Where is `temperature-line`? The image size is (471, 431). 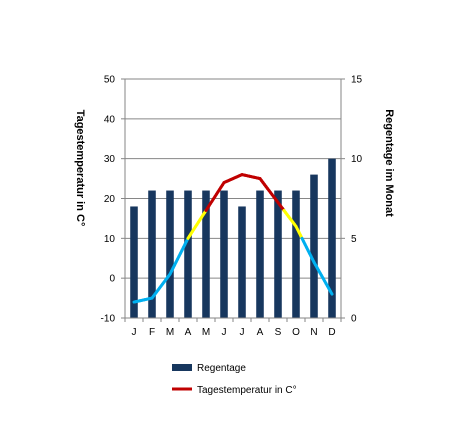 temperature-line is located at coordinates (233, 238).